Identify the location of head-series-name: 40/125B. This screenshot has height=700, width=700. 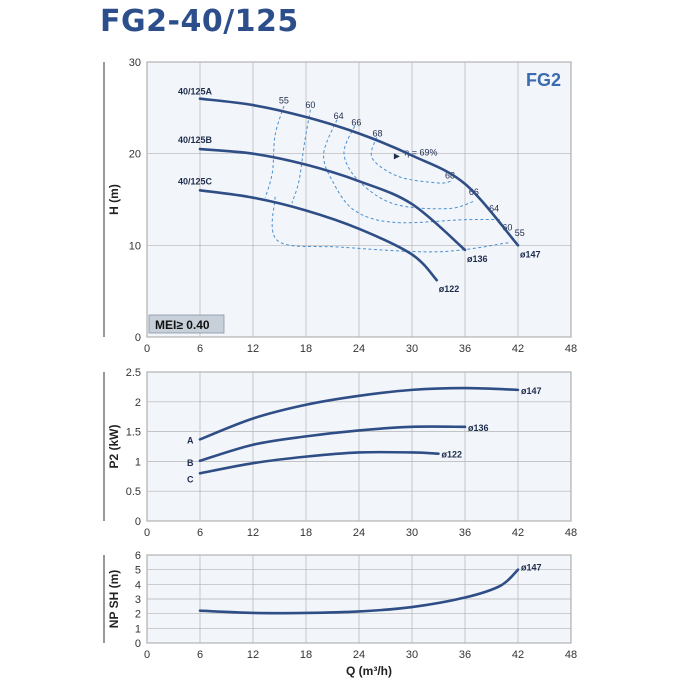
(195, 140).